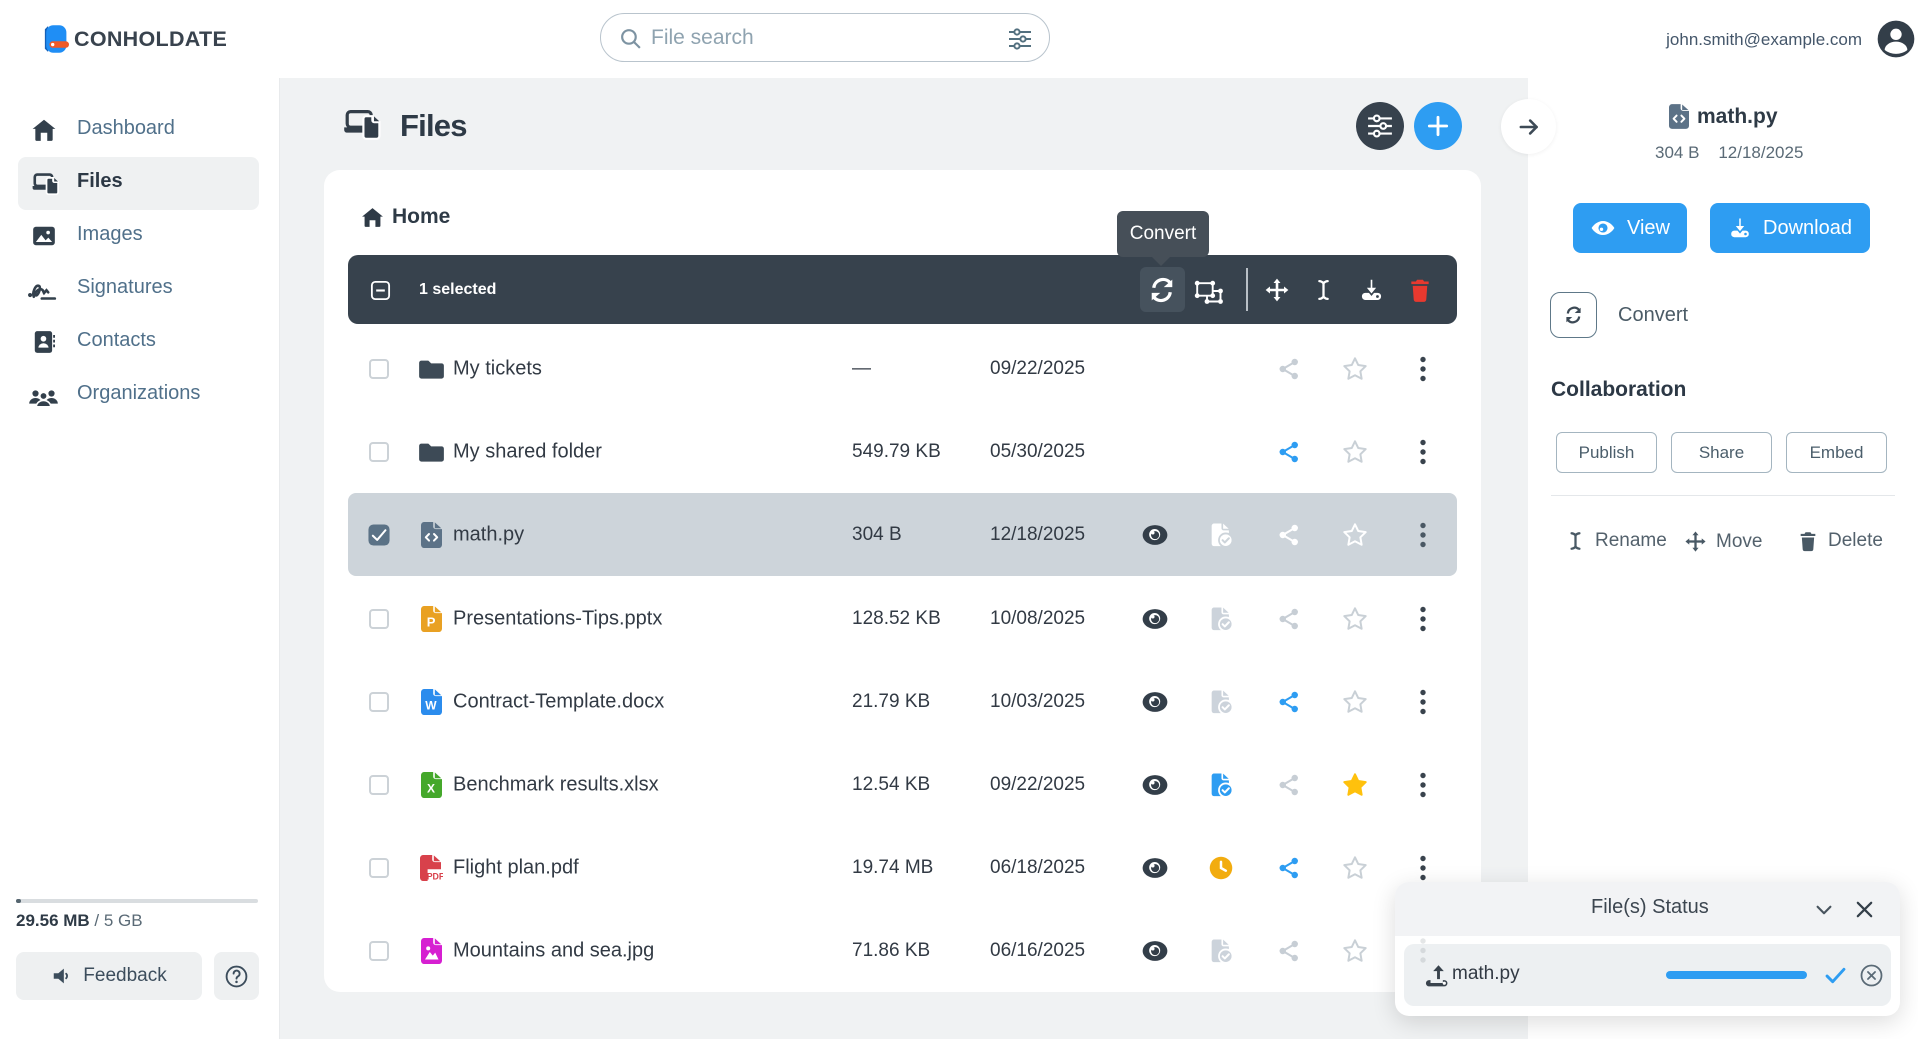  What do you see at coordinates (435, 876) in the screenshot?
I see `svg-text: PDF` at bounding box center [435, 876].